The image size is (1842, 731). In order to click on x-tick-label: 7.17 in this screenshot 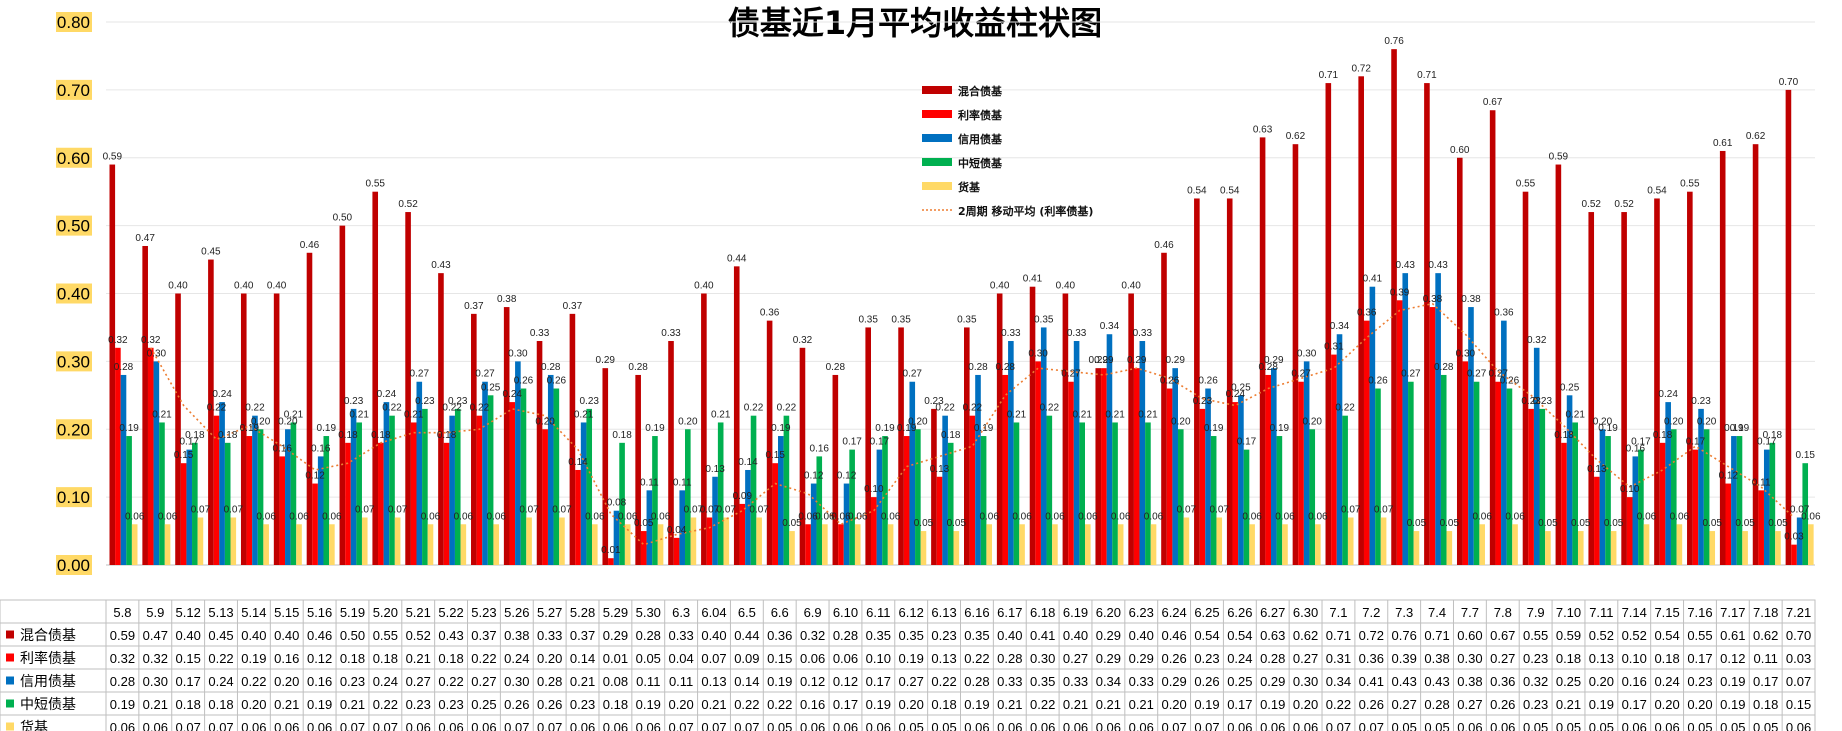, I will do `click(1732, 612)`.